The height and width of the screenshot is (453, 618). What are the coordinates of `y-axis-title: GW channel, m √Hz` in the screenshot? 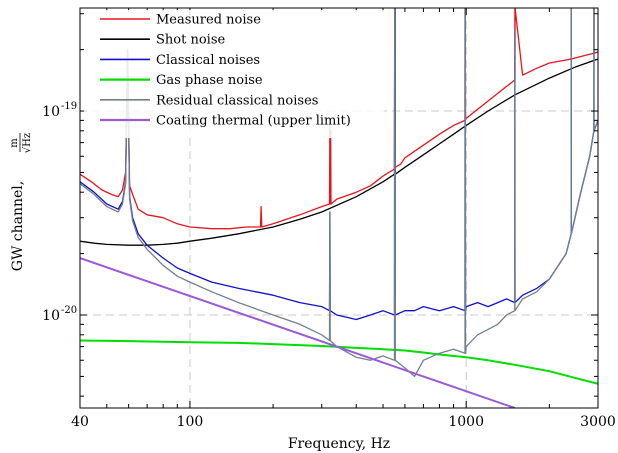 It's located at (21, 202).